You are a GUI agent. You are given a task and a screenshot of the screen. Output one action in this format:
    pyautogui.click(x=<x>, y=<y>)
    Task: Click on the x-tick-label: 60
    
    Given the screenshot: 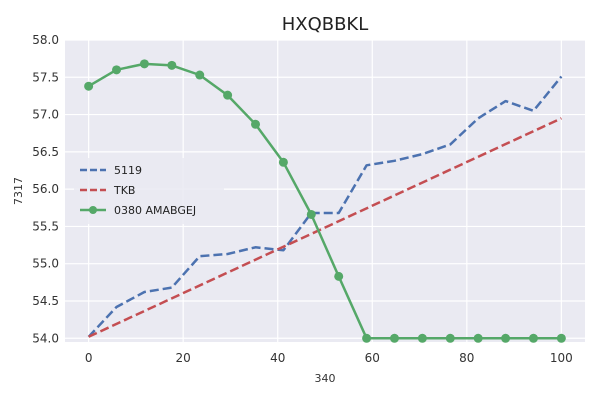 What is the action you would take?
    pyautogui.click(x=372, y=358)
    